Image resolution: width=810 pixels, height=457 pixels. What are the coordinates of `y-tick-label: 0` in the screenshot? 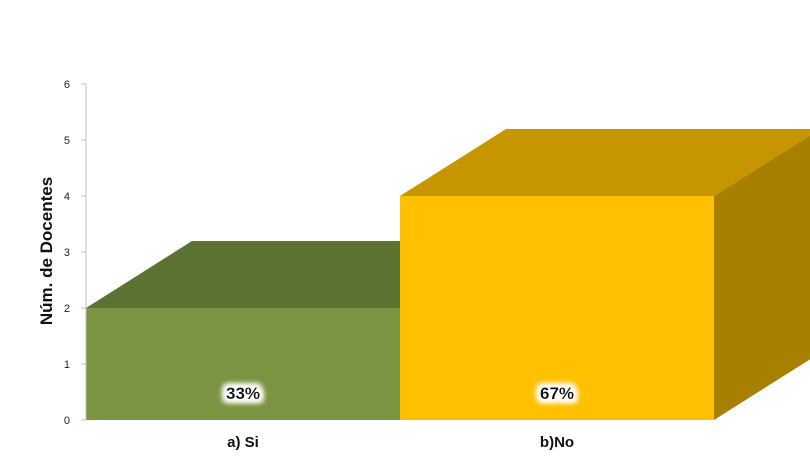 It's located at (67, 421).